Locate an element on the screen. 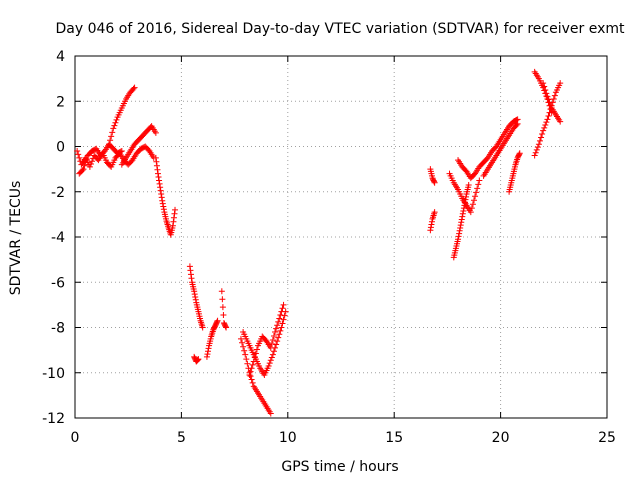 Image resolution: width=640 pixels, height=480 pixels. y-tick-label: -10 is located at coordinates (53, 374).